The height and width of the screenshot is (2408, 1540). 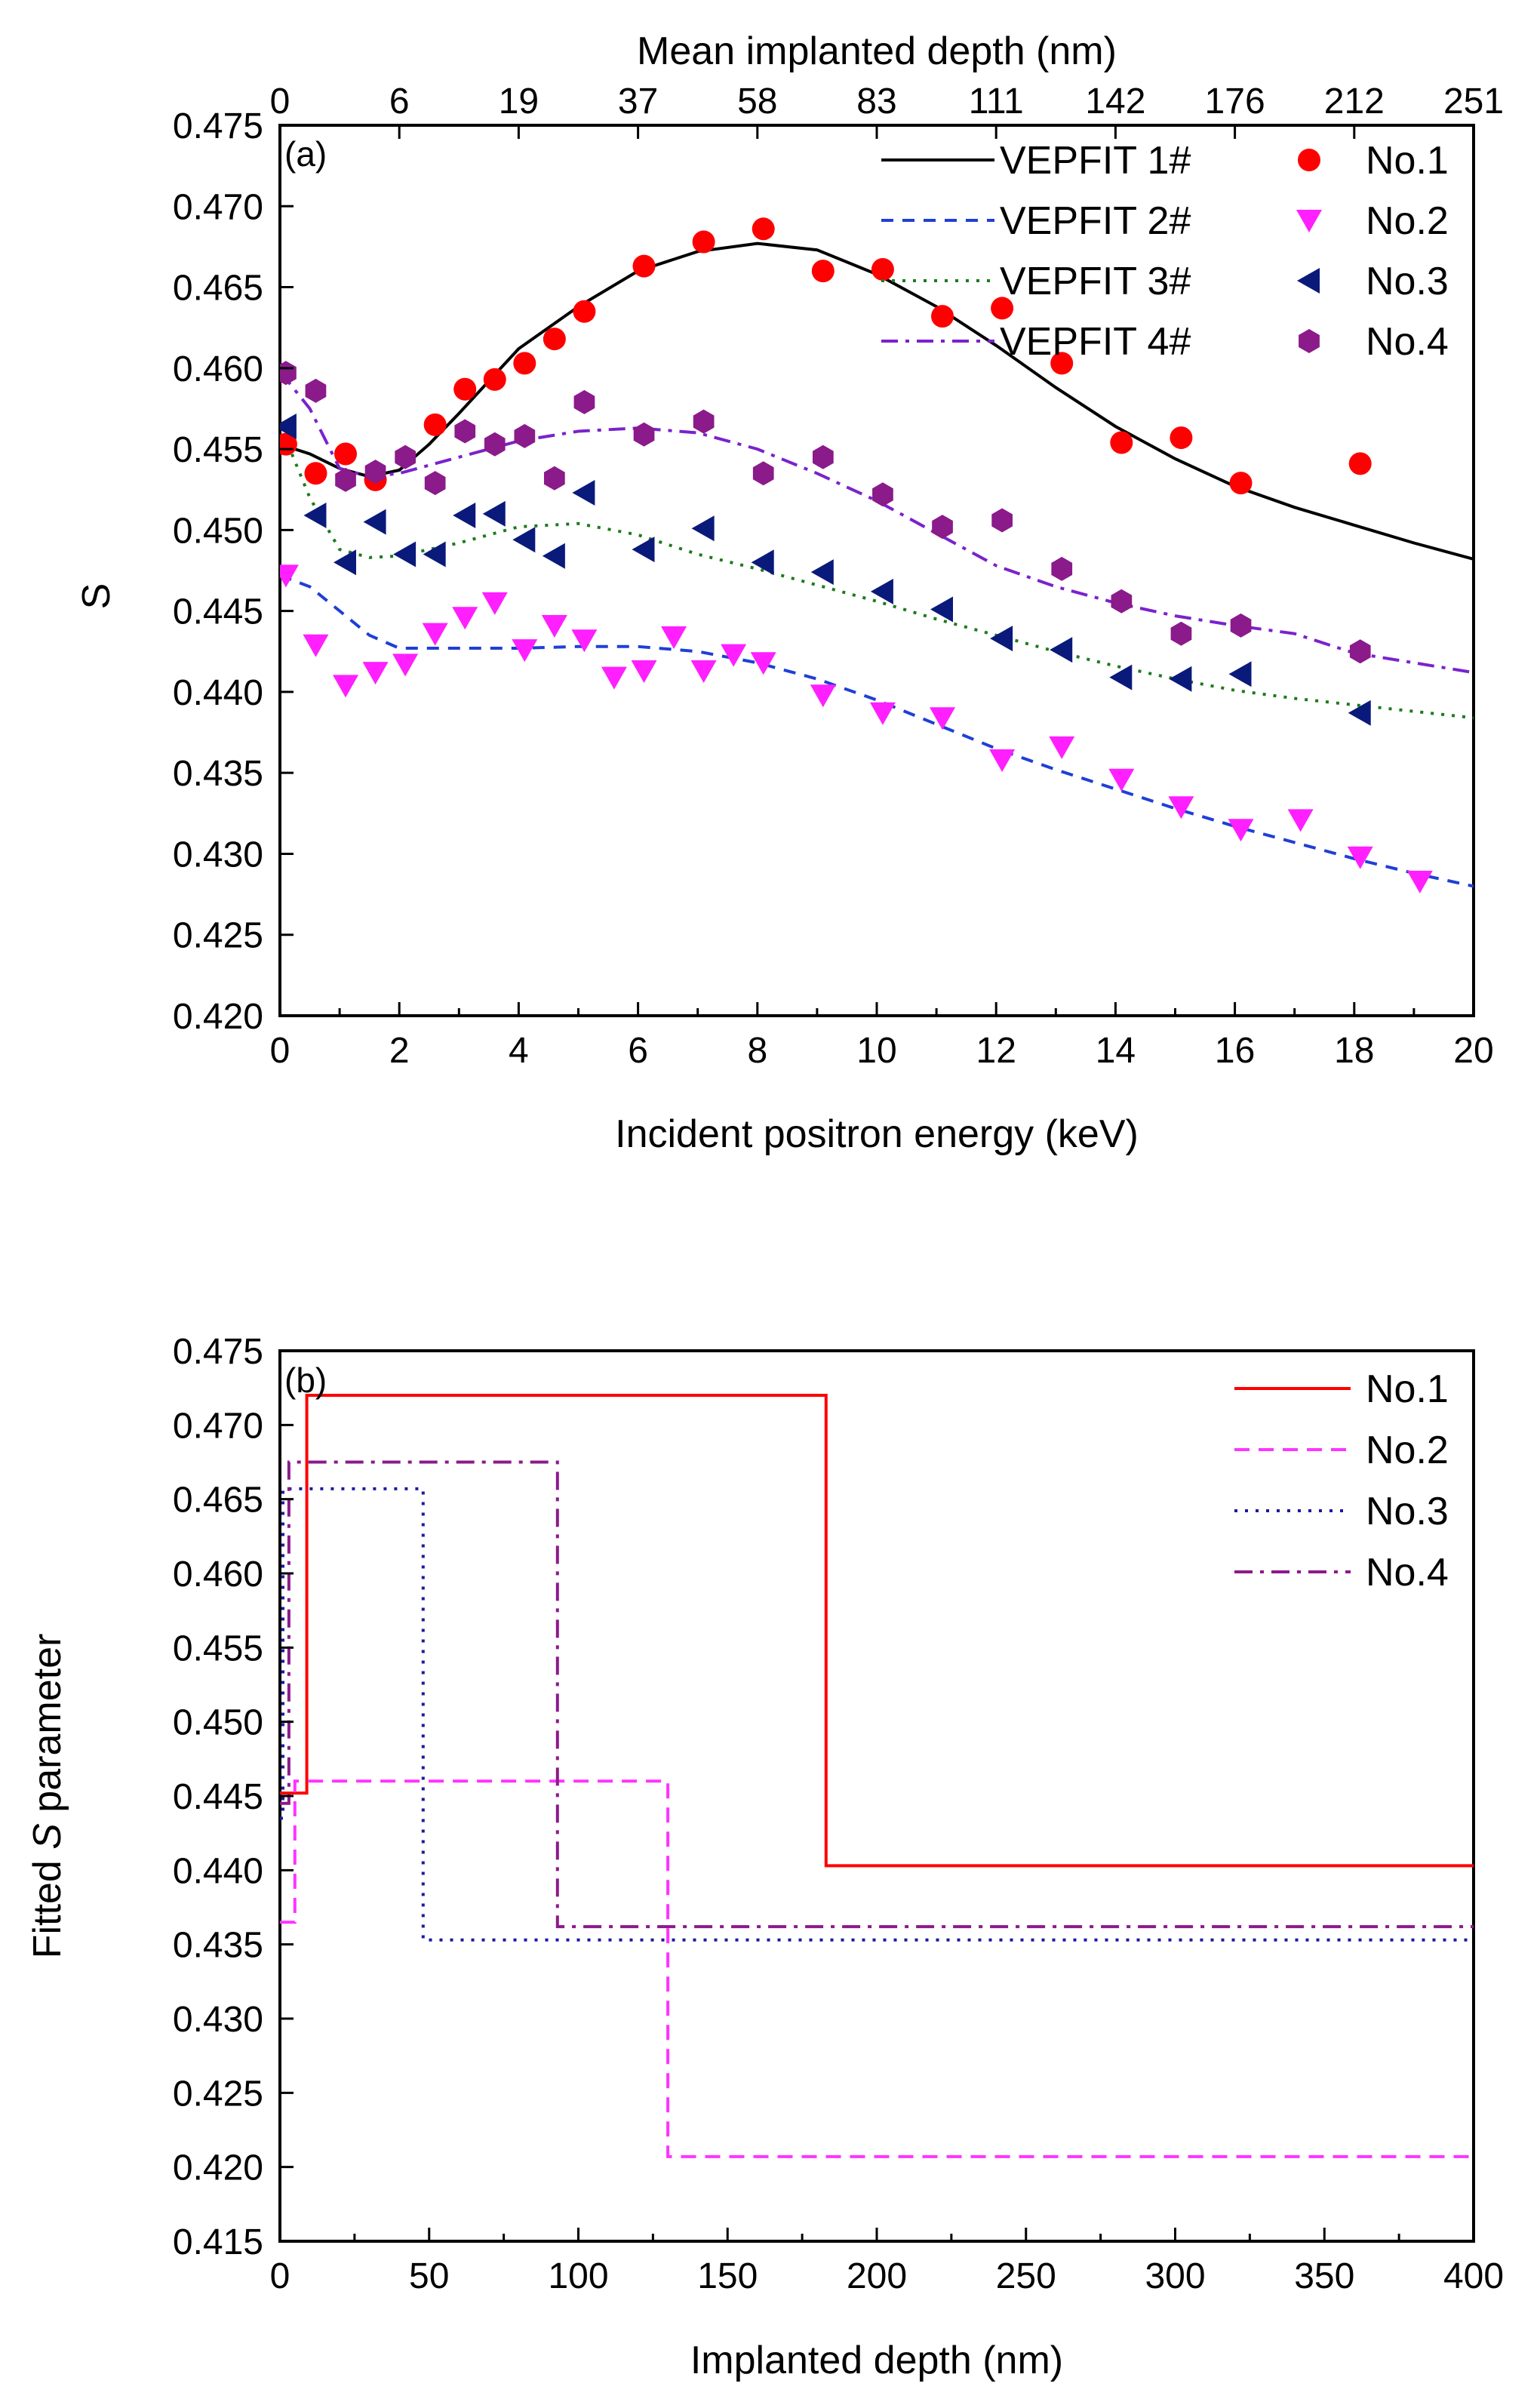 What do you see at coordinates (876, 101) in the screenshot?
I see `panel-a-top-tick-label: 83` at bounding box center [876, 101].